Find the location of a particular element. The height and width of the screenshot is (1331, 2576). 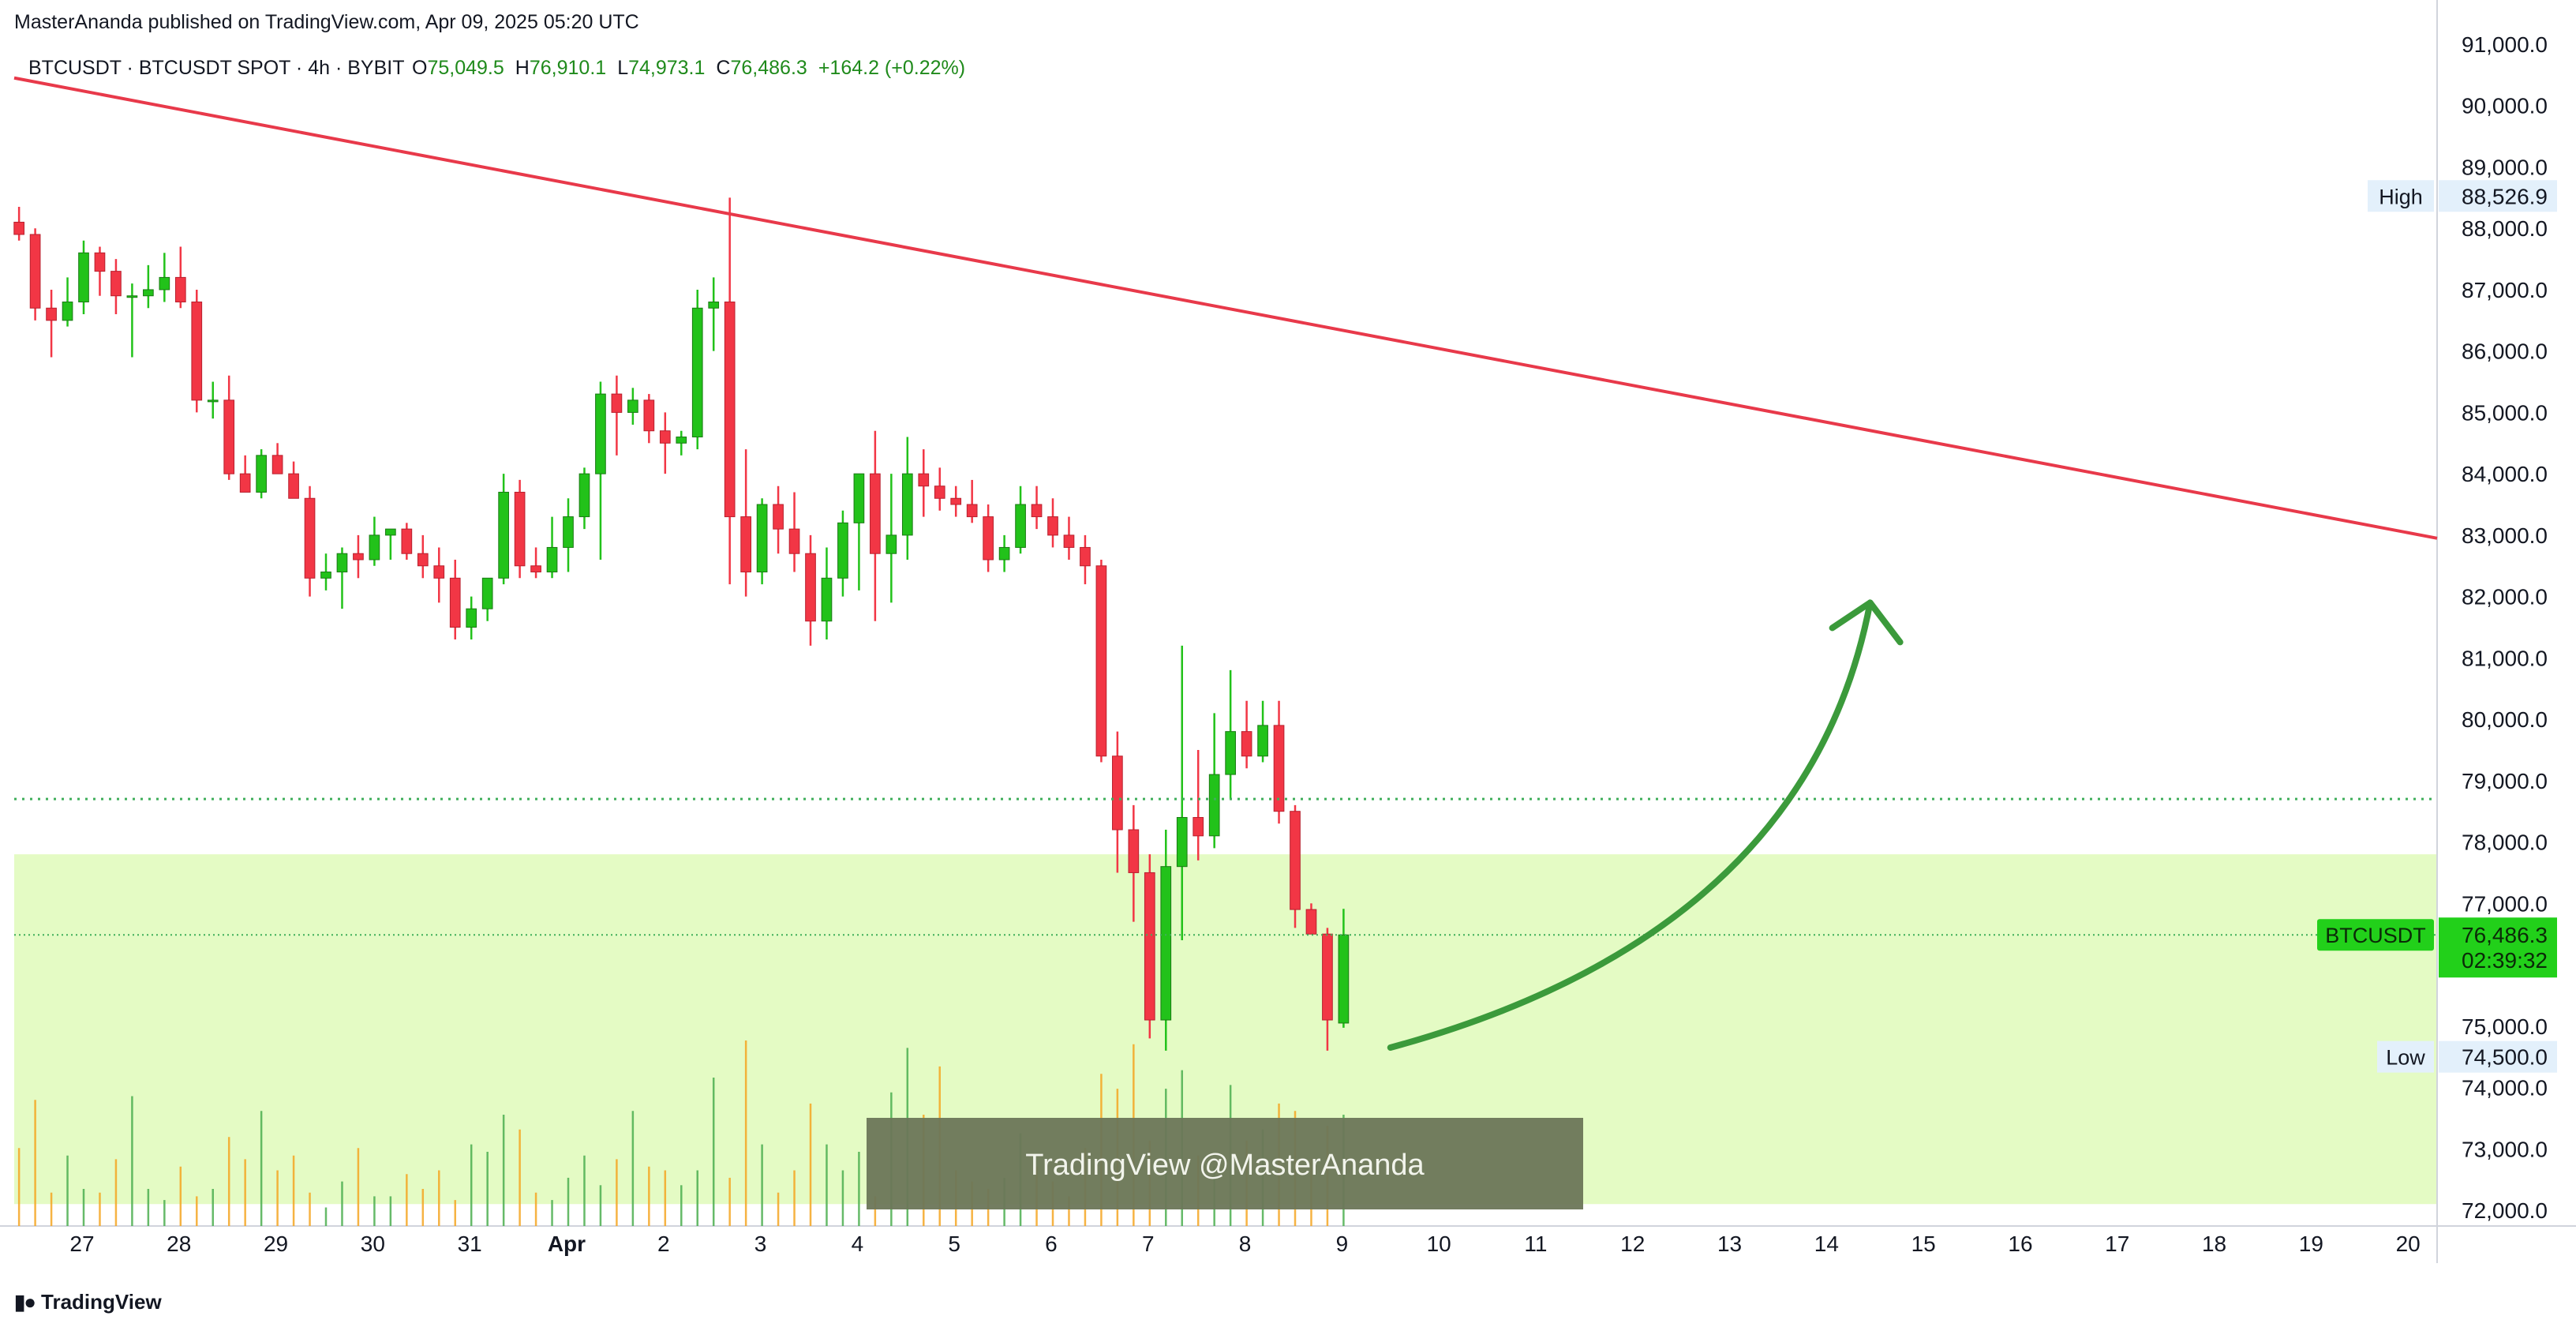

low-value: 74,500.0 is located at coordinates (2505, 1057).